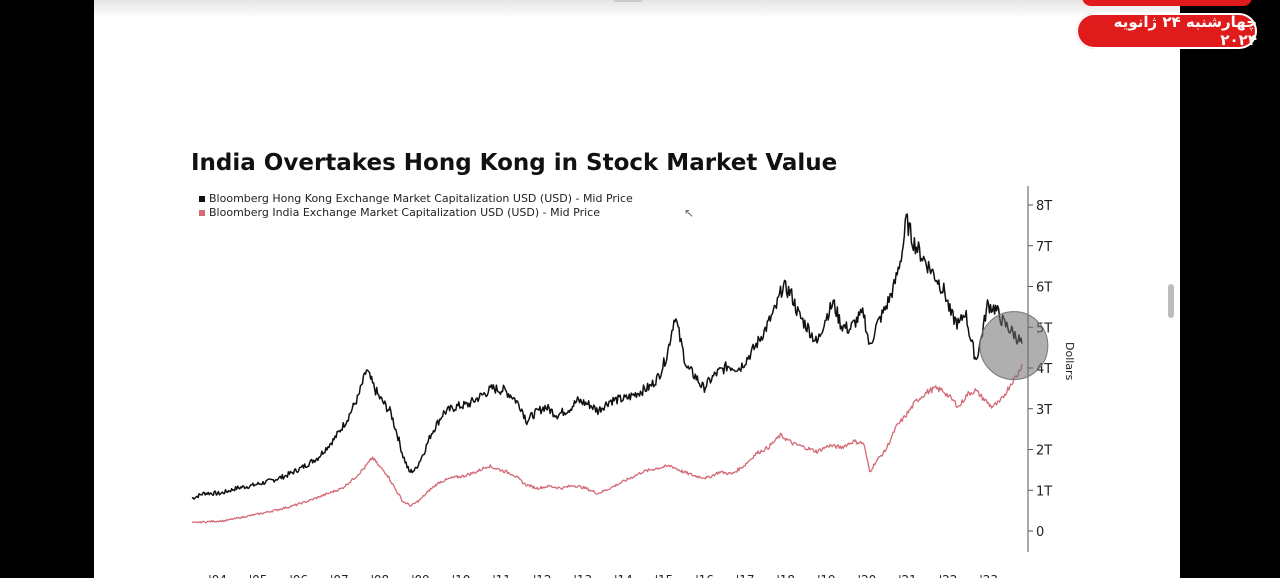  Describe the element at coordinates (420, 575) in the screenshot. I see `x-tick-label: '09` at that location.